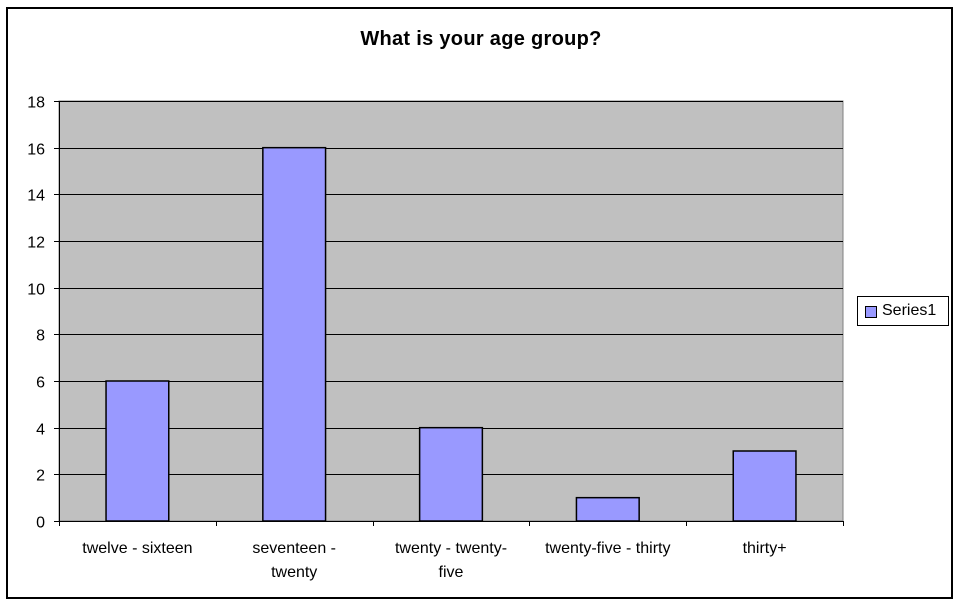 This screenshot has width=962, height=609. I want to click on category-label-line: twenty - twenty-, so click(451, 548).